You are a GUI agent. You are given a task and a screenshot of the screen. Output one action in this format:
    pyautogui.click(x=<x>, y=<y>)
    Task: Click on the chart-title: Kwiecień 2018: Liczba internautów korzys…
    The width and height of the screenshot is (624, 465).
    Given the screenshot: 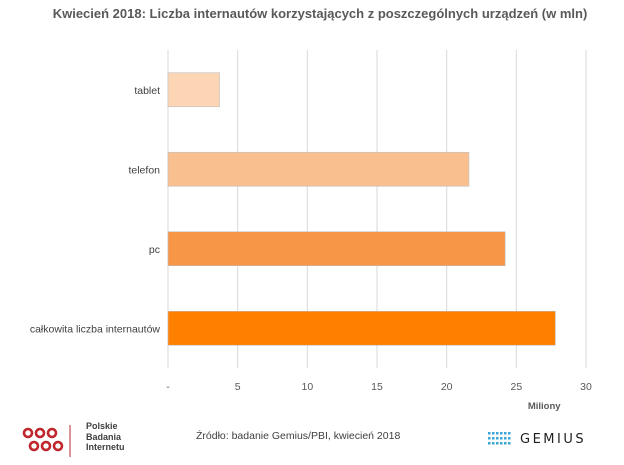 What is the action you would take?
    pyautogui.click(x=320, y=13)
    